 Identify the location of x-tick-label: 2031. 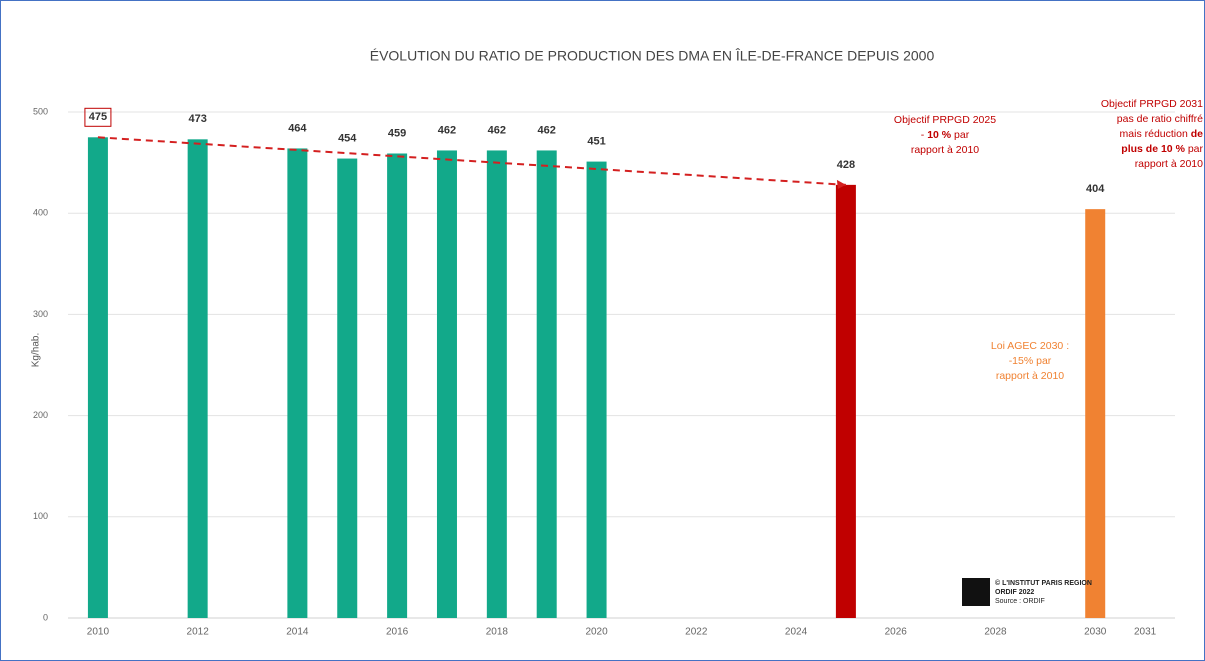
(1145, 632).